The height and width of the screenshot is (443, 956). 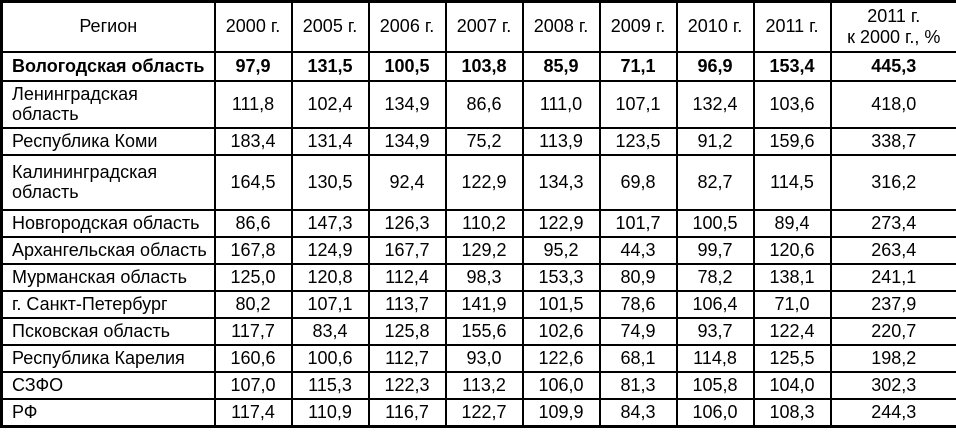 What do you see at coordinates (638, 358) in the screenshot?
I see `value-cell: 68,1` at bounding box center [638, 358].